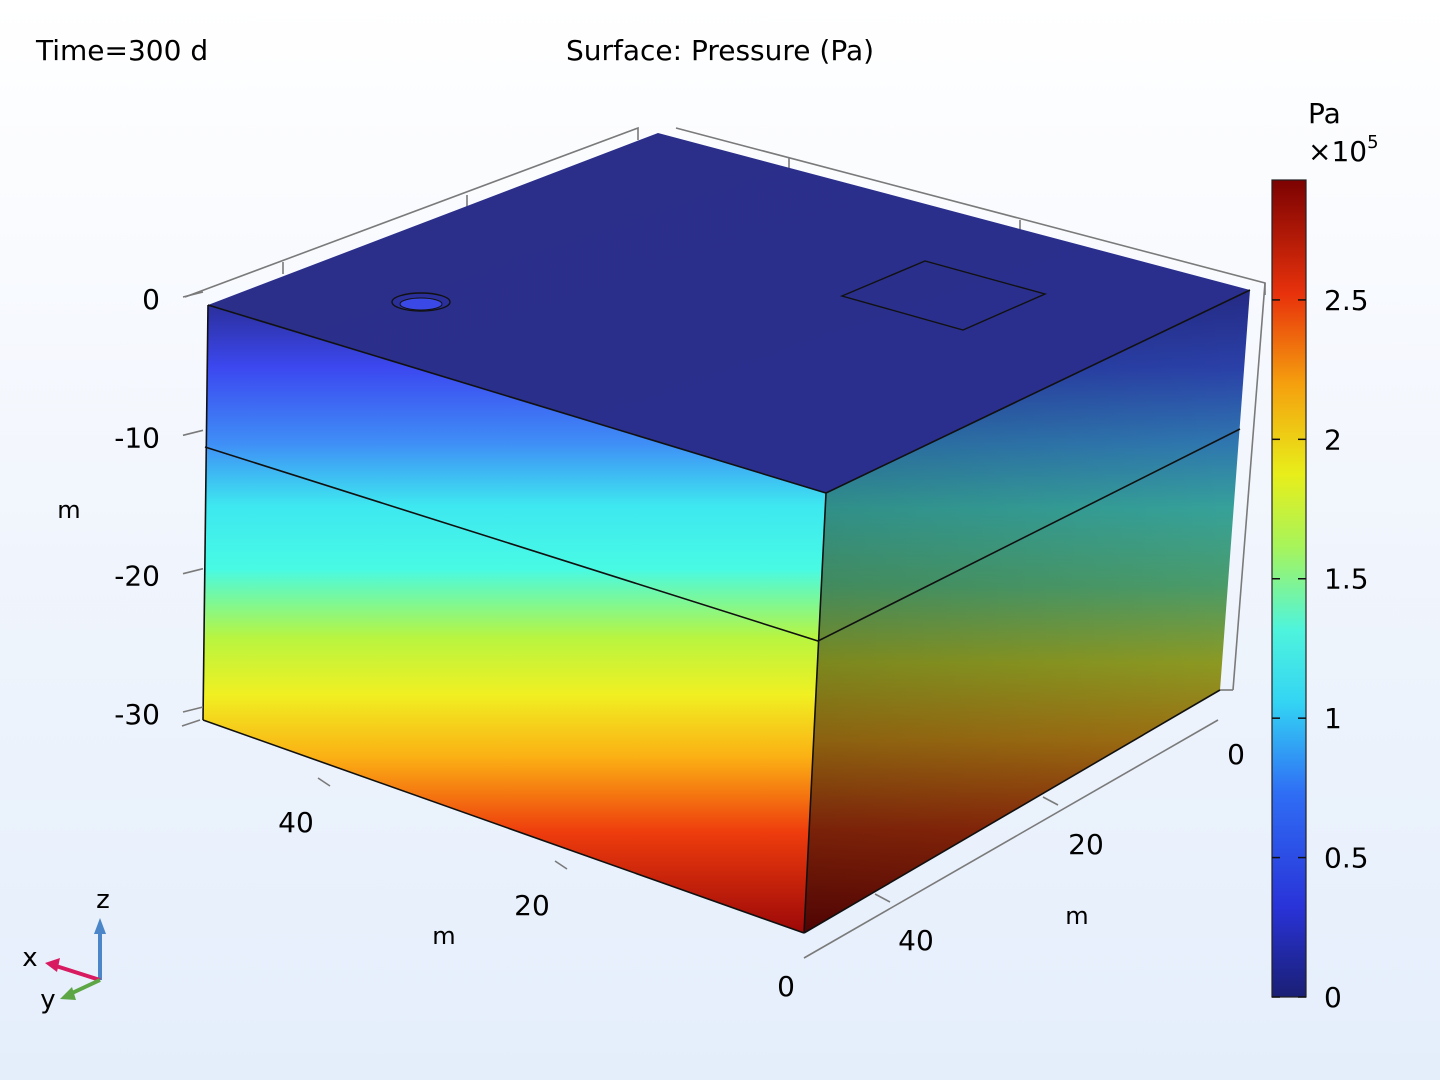 This screenshot has height=1080, width=1440. Describe the element at coordinates (1236, 754) in the screenshot. I see `y-tick-label: 0` at that location.